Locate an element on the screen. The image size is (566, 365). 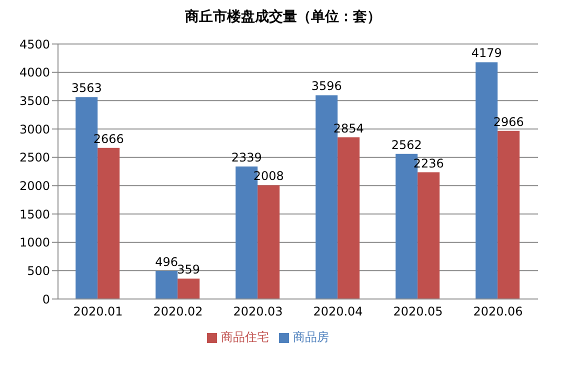
x-tick-label: 2020.02 is located at coordinates (178, 311).